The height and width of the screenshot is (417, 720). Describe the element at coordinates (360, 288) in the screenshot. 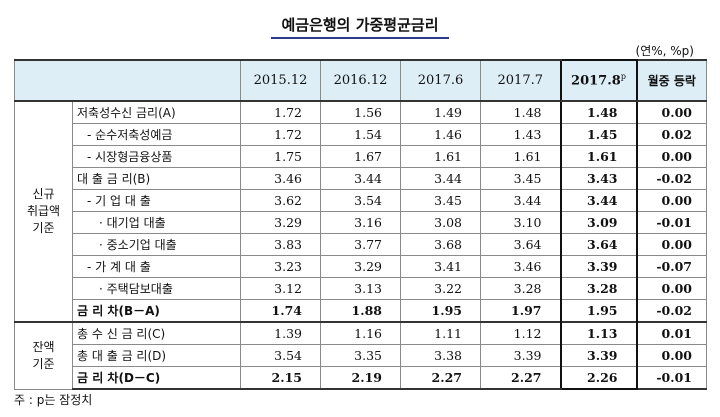

I see `value-cell: 3.13` at that location.